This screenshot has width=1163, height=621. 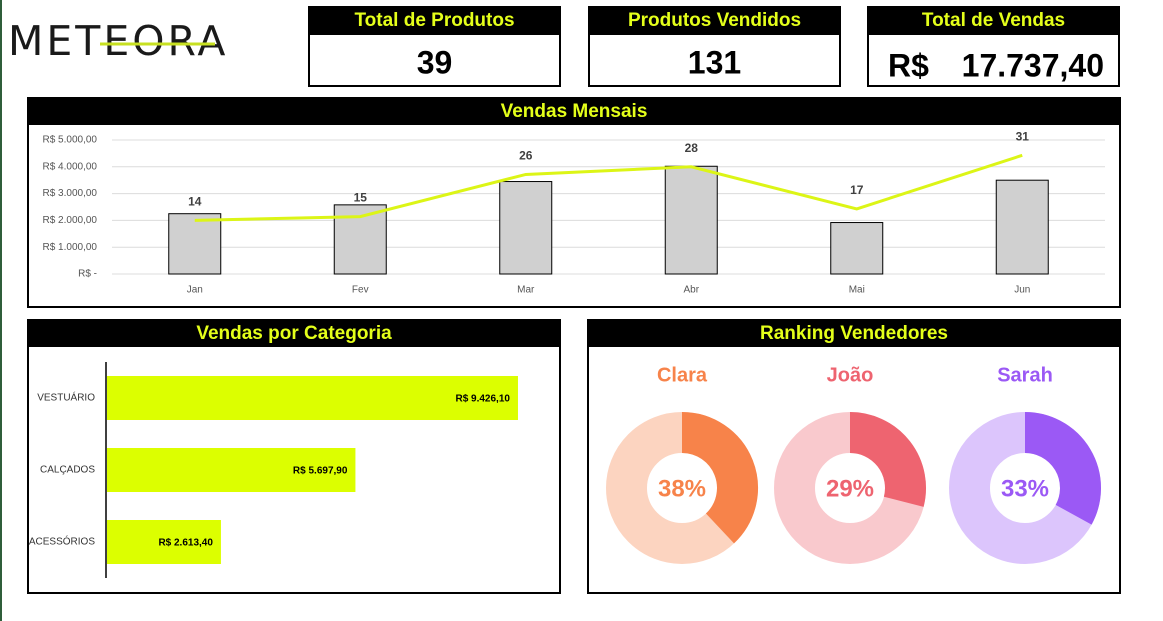 What do you see at coordinates (908, 65) in the screenshot?
I see `kpi-currency: R$` at bounding box center [908, 65].